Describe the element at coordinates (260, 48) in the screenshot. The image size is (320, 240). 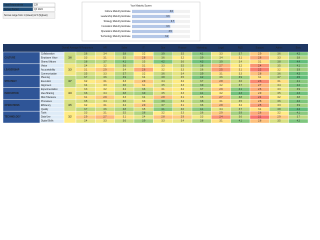
I see `column-header: Support` at that location.